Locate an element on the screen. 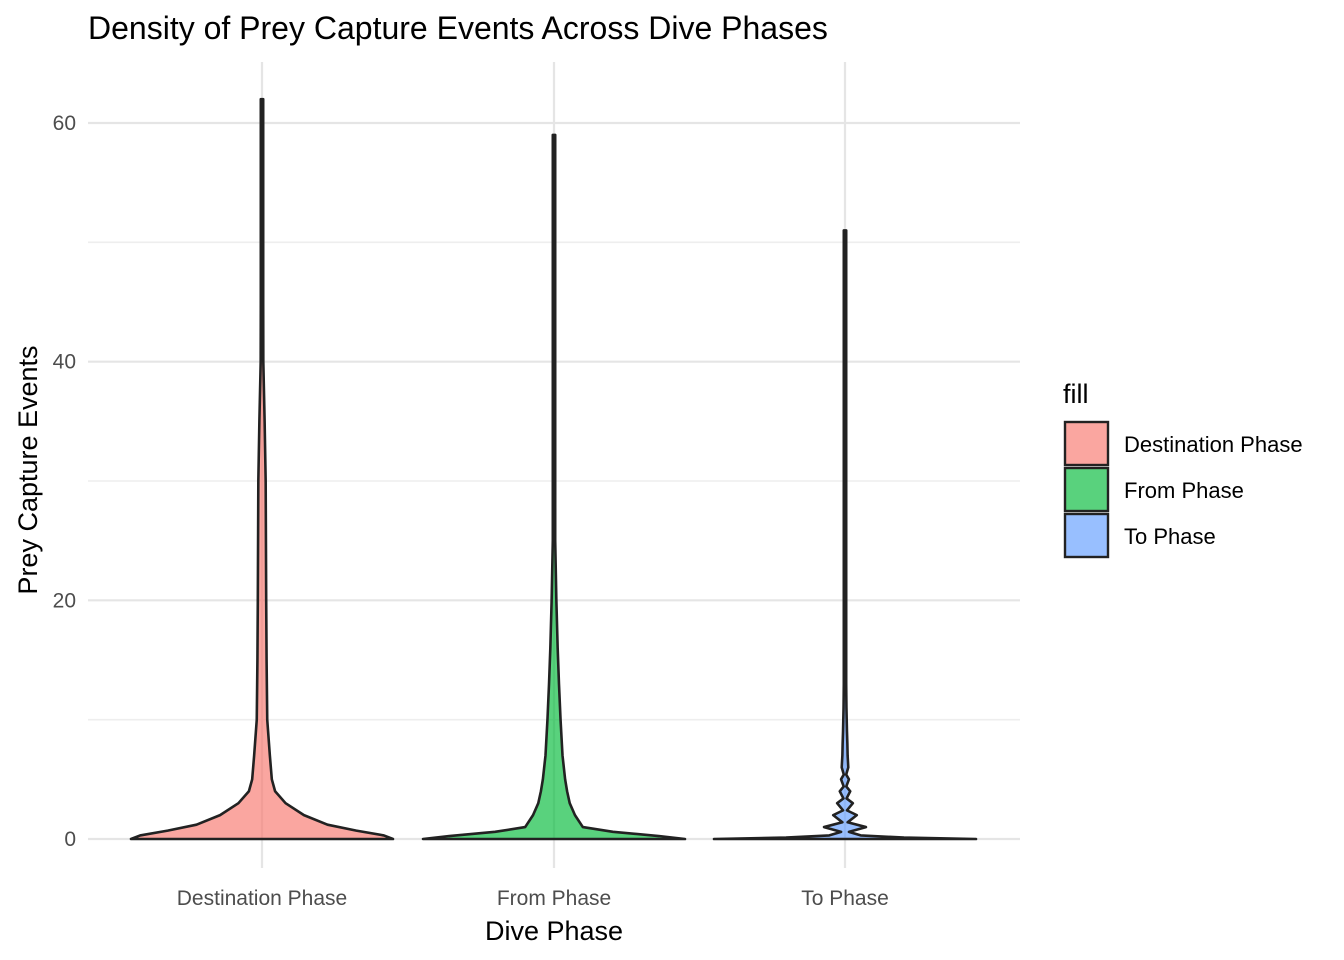 The width and height of the screenshot is (1344, 960). legend: fill Destination Phase From Phase To Phase is located at coordinates (1183, 469).